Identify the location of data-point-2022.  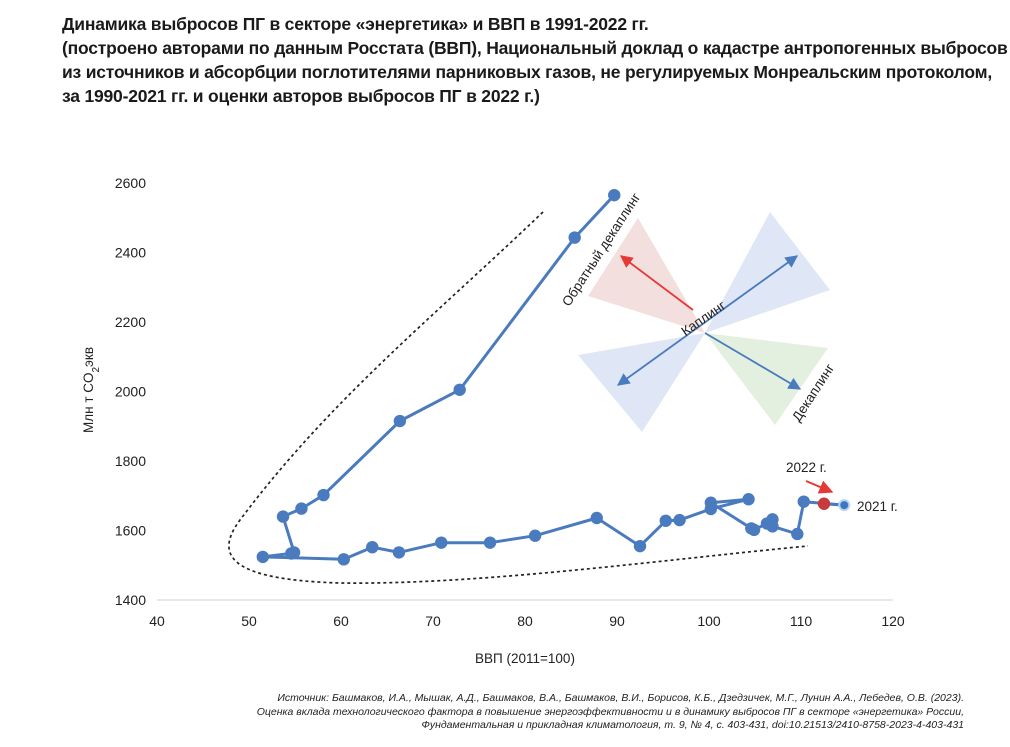
(824, 503).